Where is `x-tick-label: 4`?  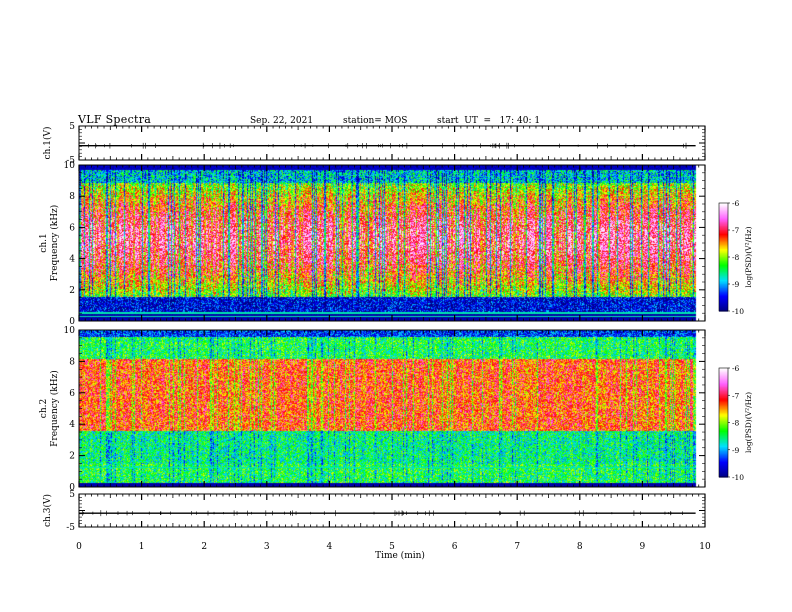 x-tick-label: 4 is located at coordinates (330, 547).